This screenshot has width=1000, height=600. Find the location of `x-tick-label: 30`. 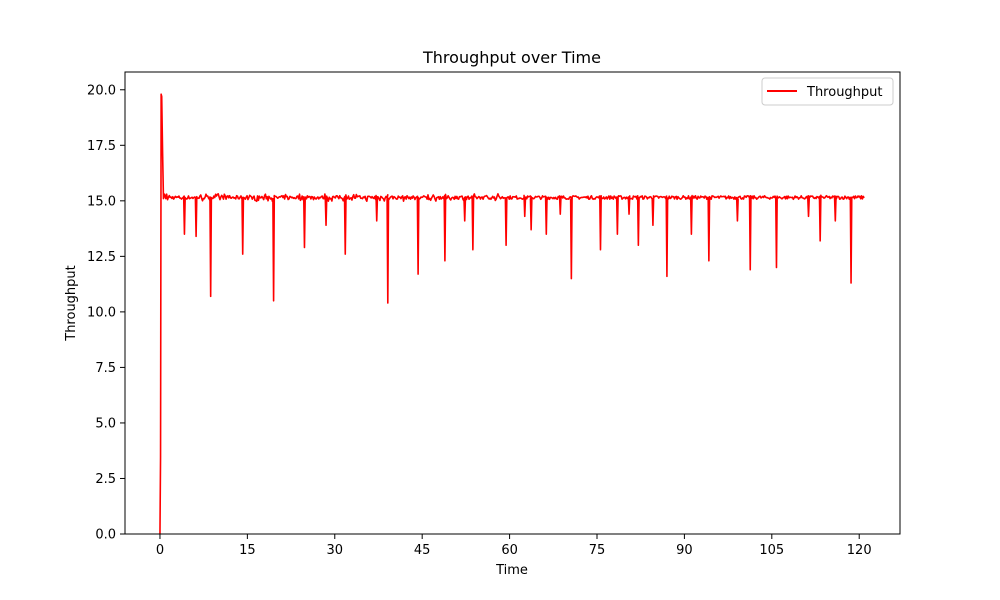

x-tick-label: 30 is located at coordinates (335, 550).